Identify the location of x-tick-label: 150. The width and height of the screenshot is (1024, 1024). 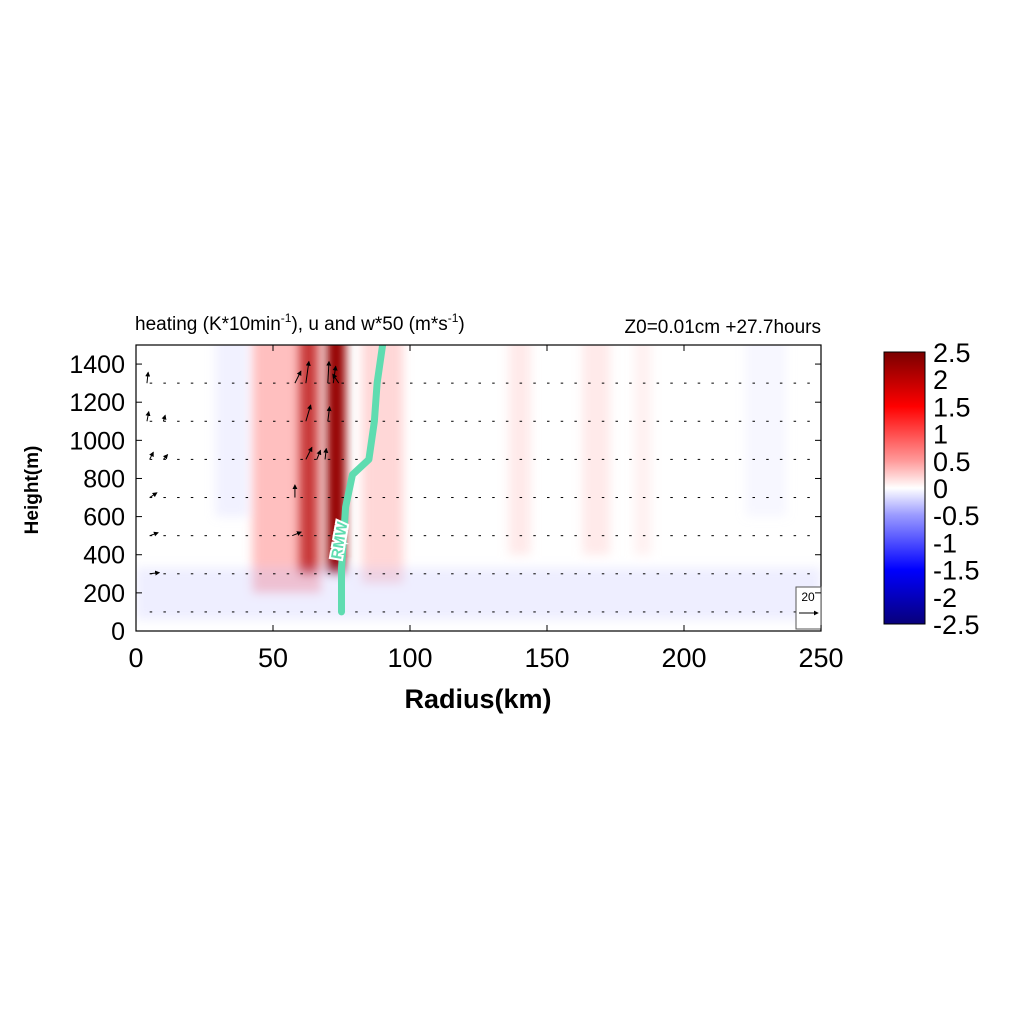
(546, 658).